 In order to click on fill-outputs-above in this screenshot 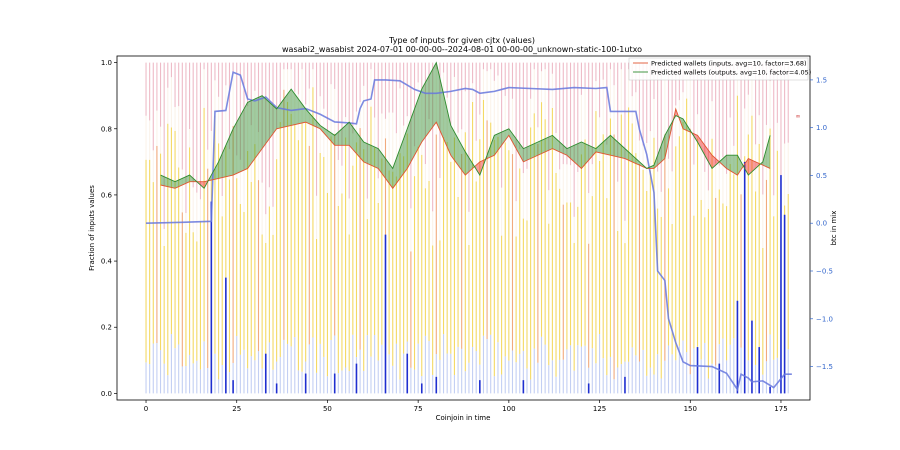, I will do `click(732, 165)`.